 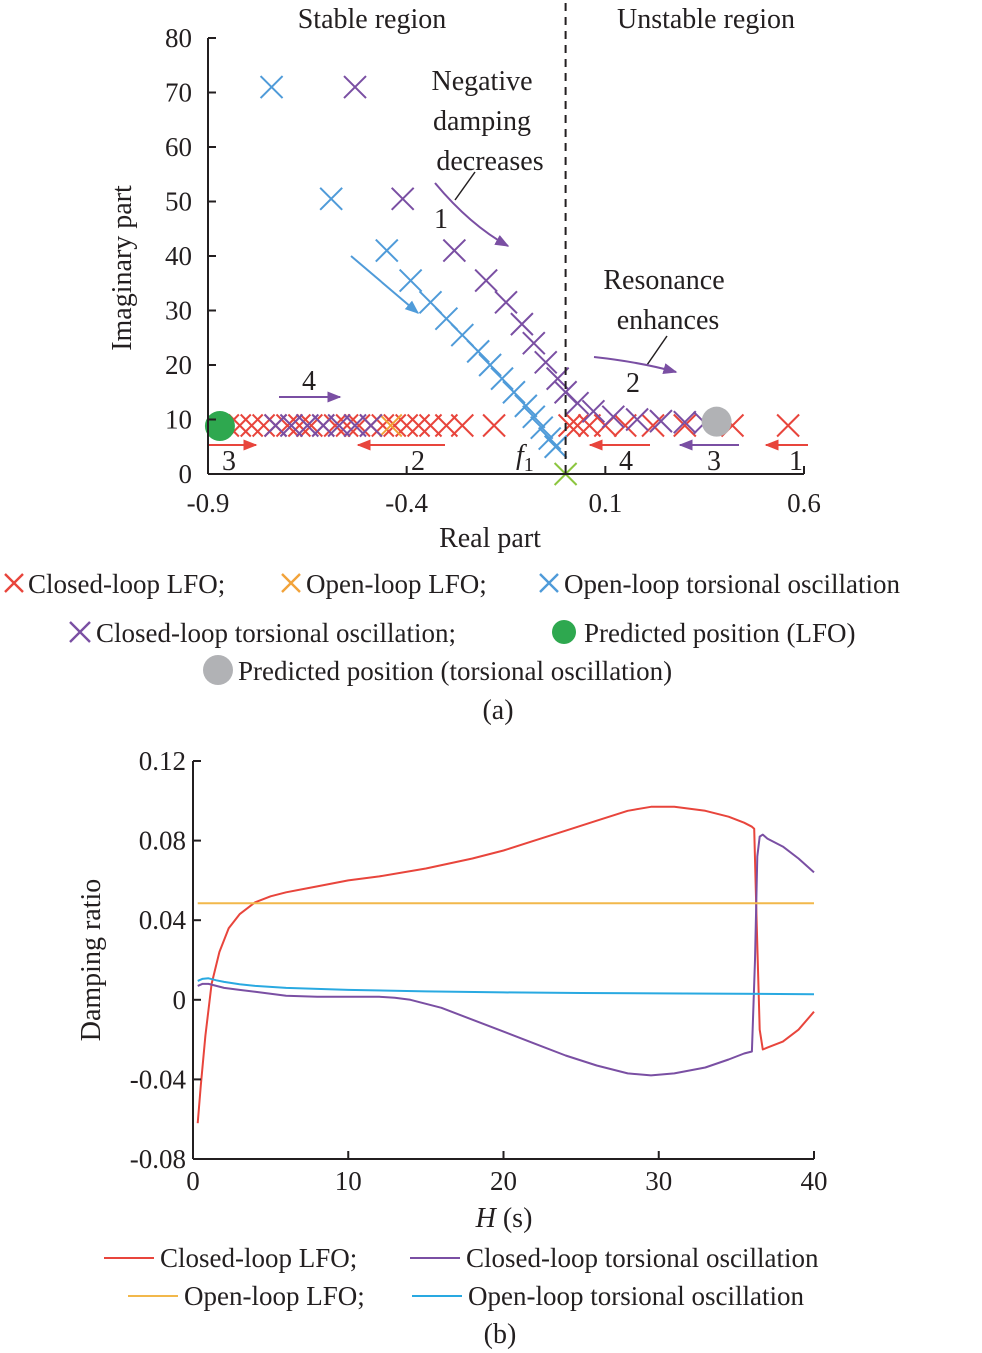 What do you see at coordinates (503, 1181) in the screenshot?
I see `x-tick-label-b: 20` at bounding box center [503, 1181].